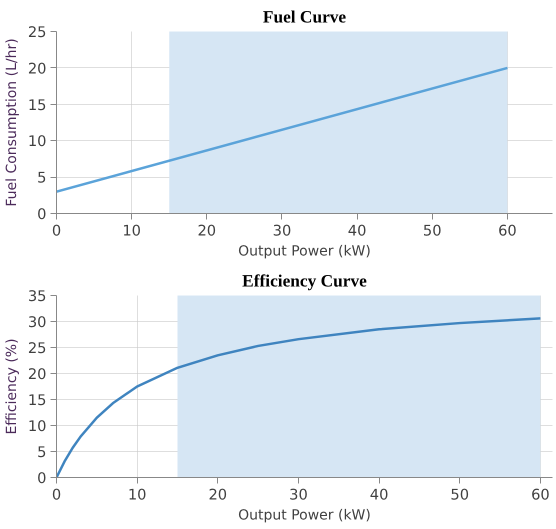 This screenshot has width=556, height=529. I want to click on y-axis-title: Efficiency (%), so click(12, 386).